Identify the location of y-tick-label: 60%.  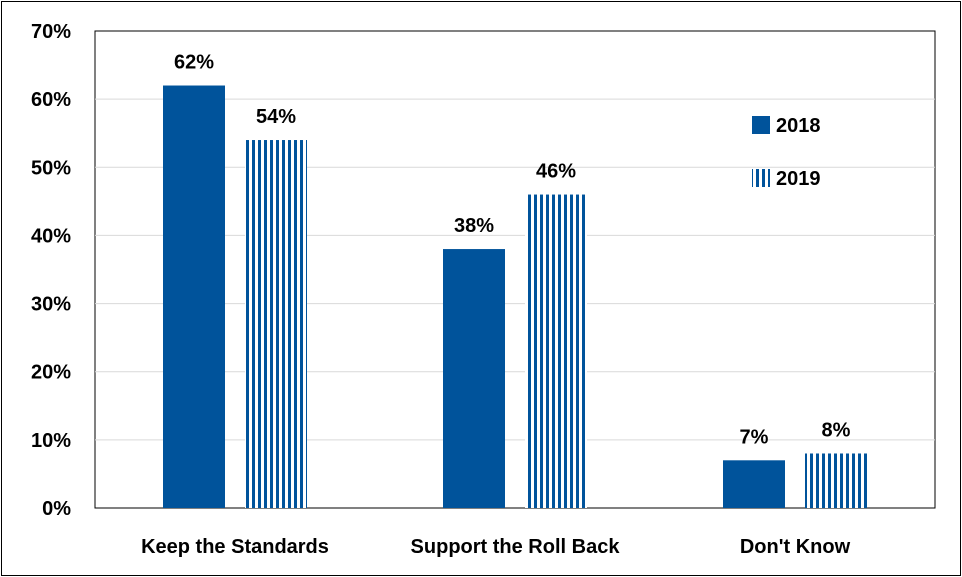
(51, 100).